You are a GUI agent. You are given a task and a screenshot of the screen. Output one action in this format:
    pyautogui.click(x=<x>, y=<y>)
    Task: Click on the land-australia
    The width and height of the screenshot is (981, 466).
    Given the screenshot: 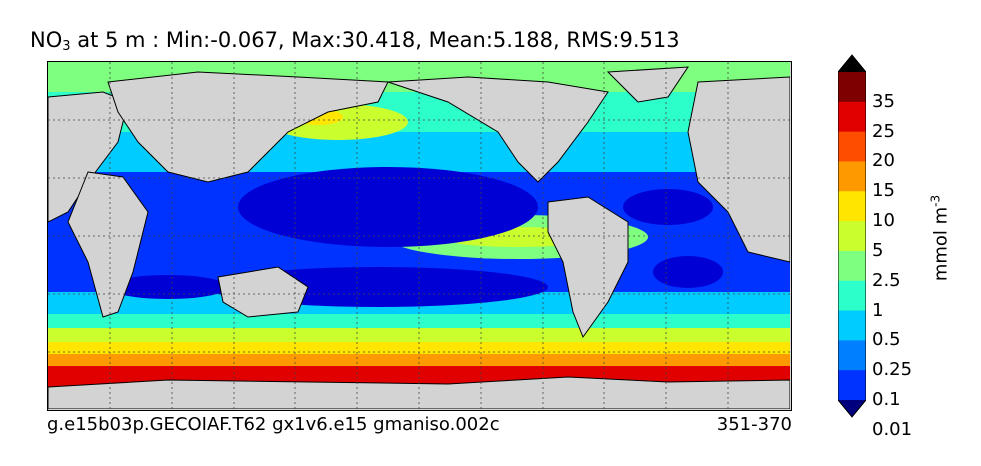 What is the action you would take?
    pyautogui.click(x=263, y=292)
    